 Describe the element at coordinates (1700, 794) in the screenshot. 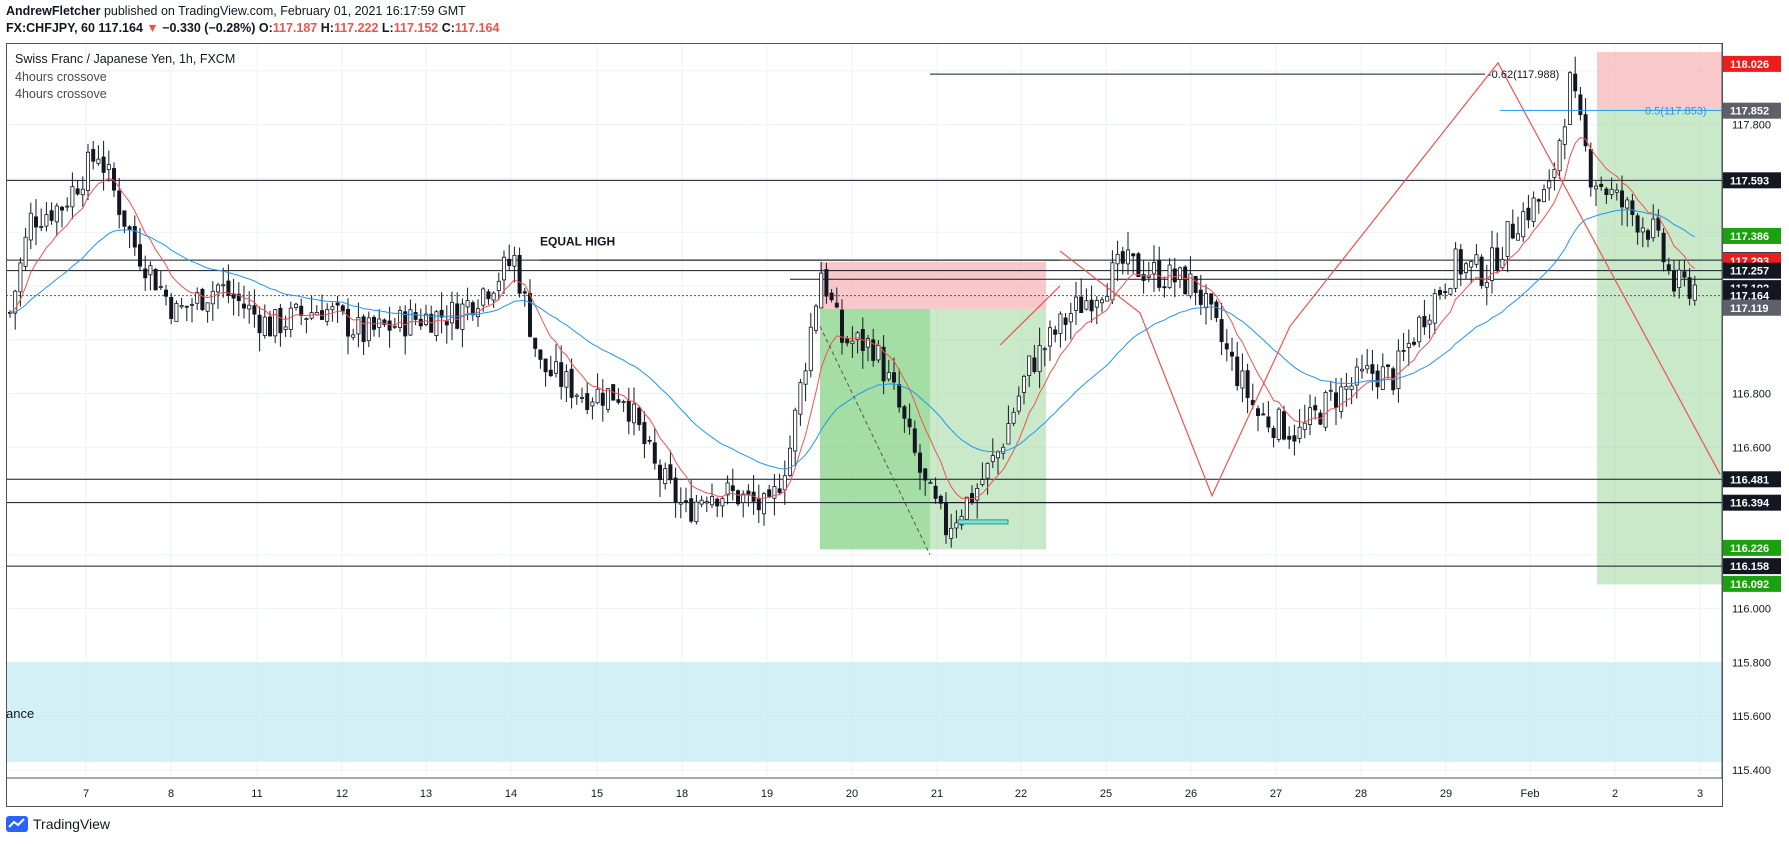

I see `time-tick-label: 3` at that location.